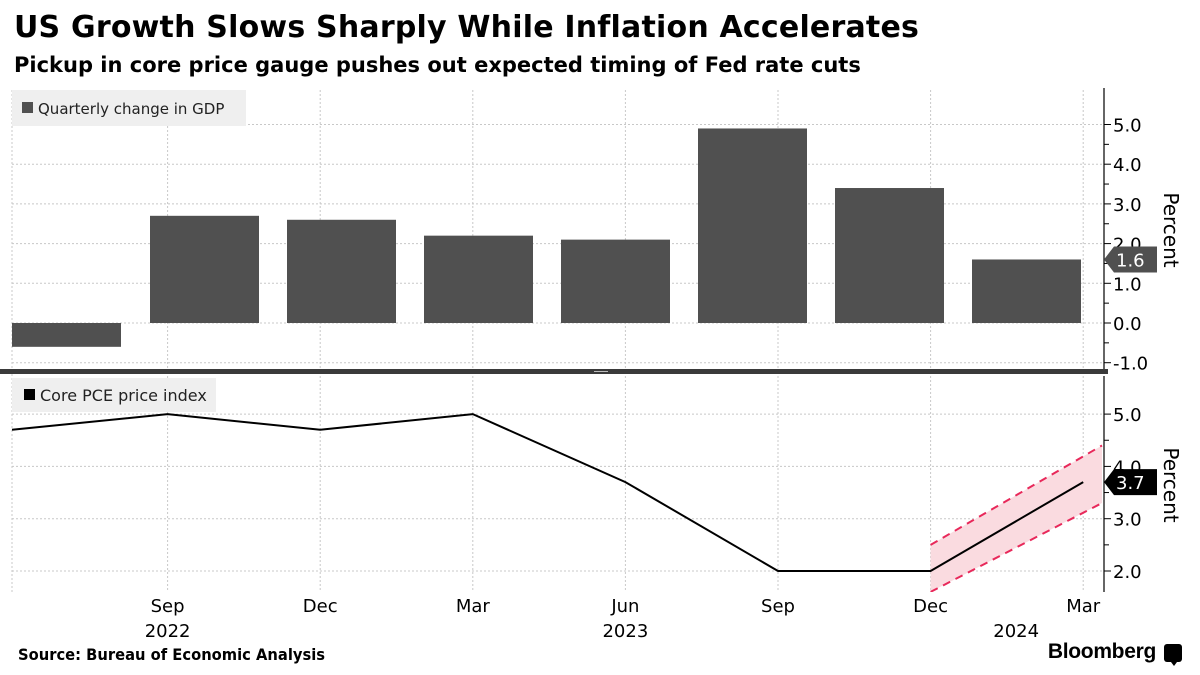 The height and width of the screenshot is (675, 1200). What do you see at coordinates (1127, 324) in the screenshot?
I see `y-tick-label: 0.0` at bounding box center [1127, 324].